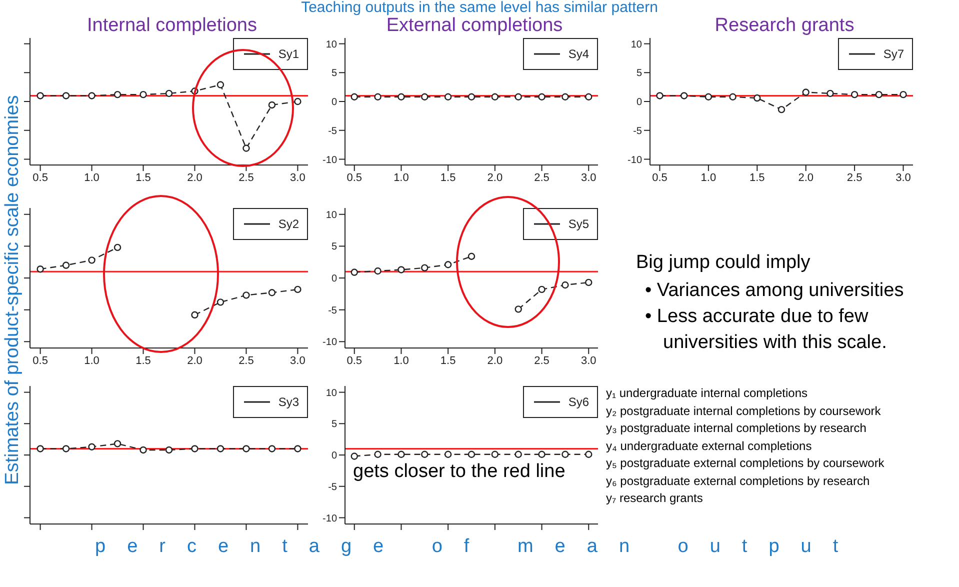 The image size is (959, 587). I want to click on text: Estimates of product-specific scale economies, so click(13, 290).